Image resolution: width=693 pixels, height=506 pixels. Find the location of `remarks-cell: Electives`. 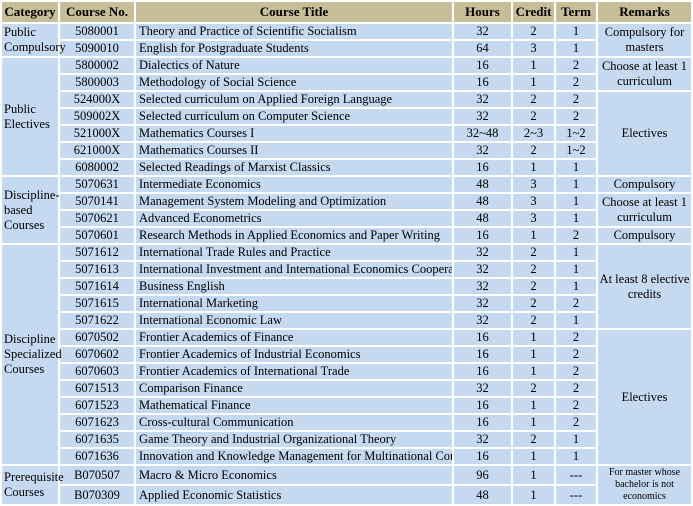

remarks-cell: Electives is located at coordinates (644, 397).